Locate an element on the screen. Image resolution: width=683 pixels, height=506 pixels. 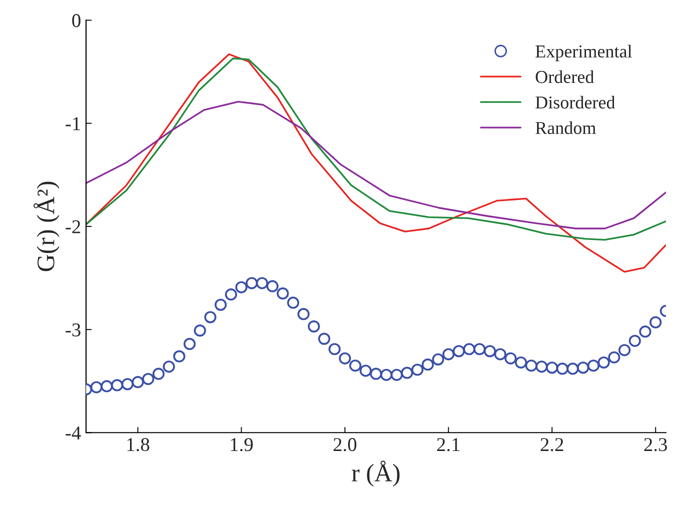
x-tick-label: 2.1 is located at coordinates (448, 445).